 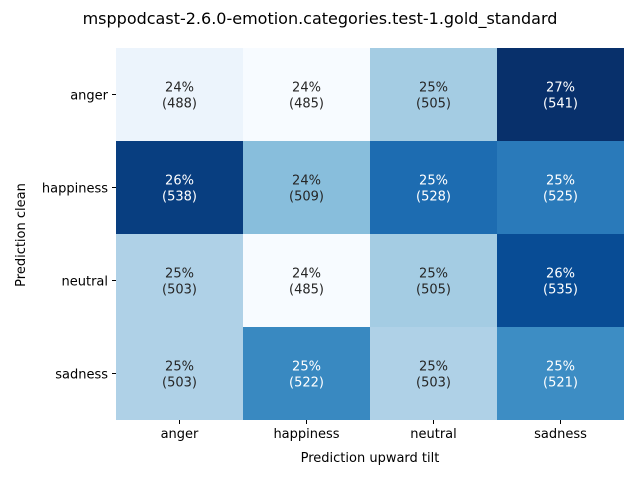 What do you see at coordinates (179, 383) in the screenshot?
I see `cell-count-label-3-0: (503)` at bounding box center [179, 383].